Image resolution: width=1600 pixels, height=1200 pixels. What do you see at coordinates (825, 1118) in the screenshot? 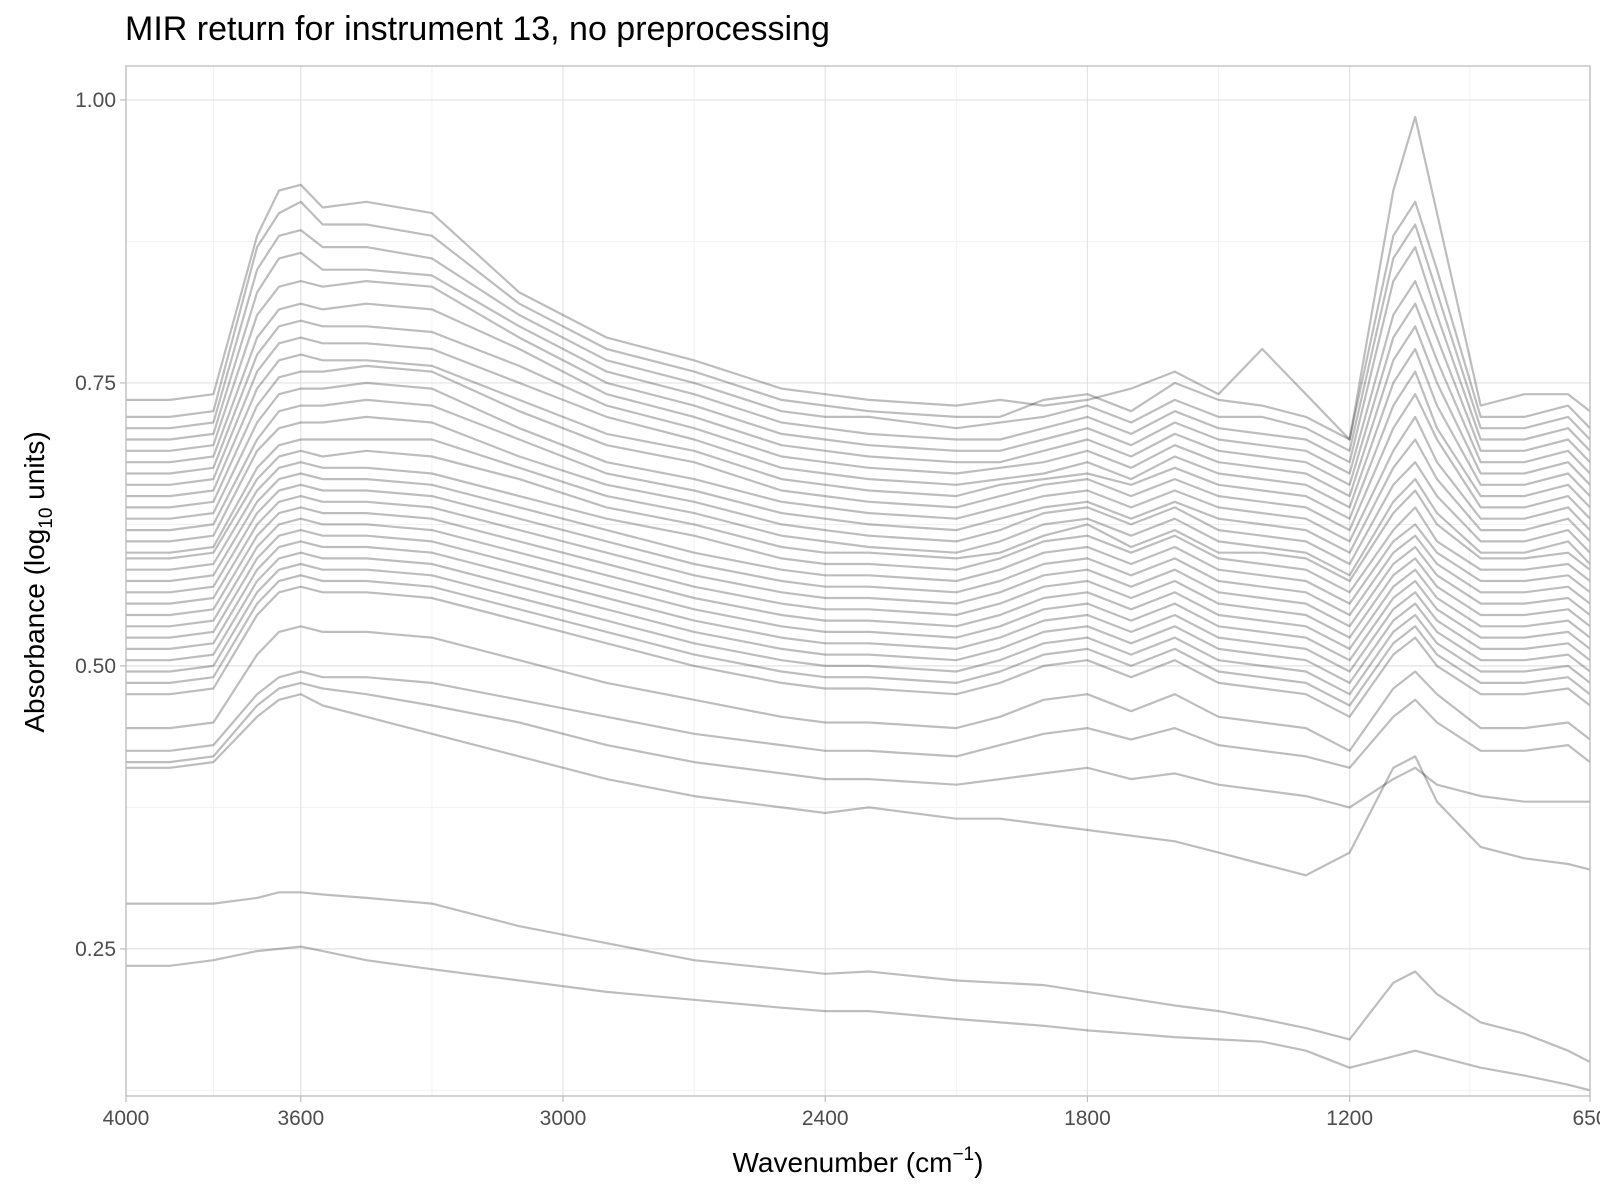
I see `x-tick-label: 2400` at bounding box center [825, 1118].